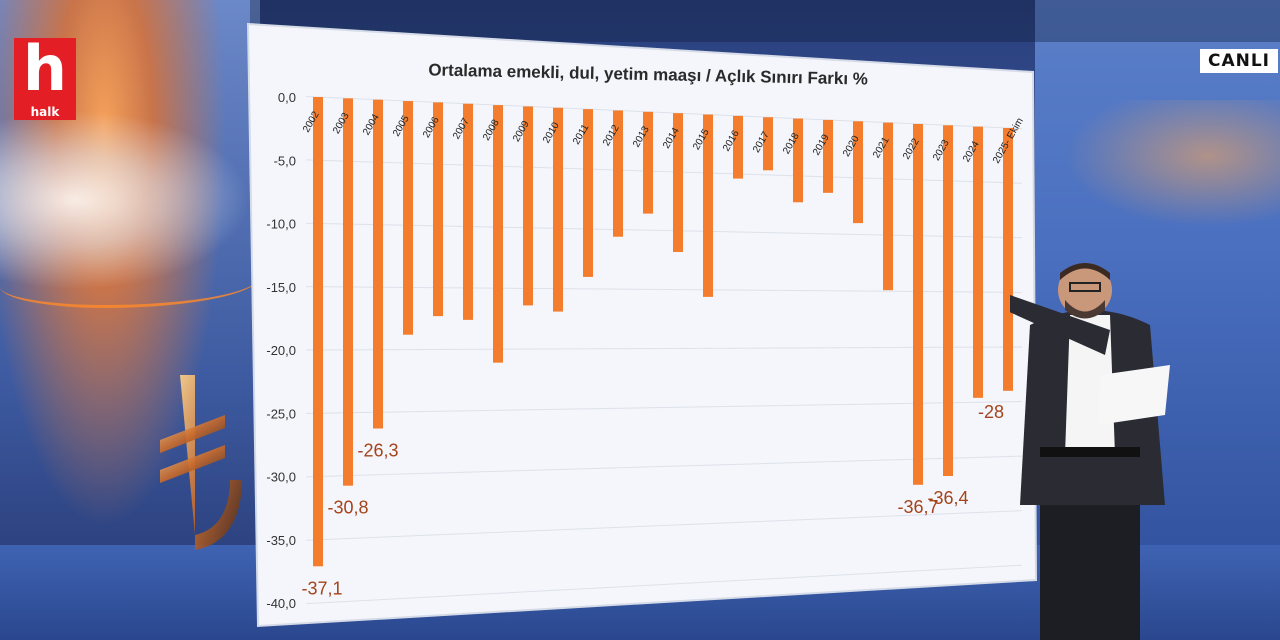 The height and width of the screenshot is (640, 1280). What do you see at coordinates (401, 125) in the screenshot?
I see `x-category-label: 2005` at bounding box center [401, 125].